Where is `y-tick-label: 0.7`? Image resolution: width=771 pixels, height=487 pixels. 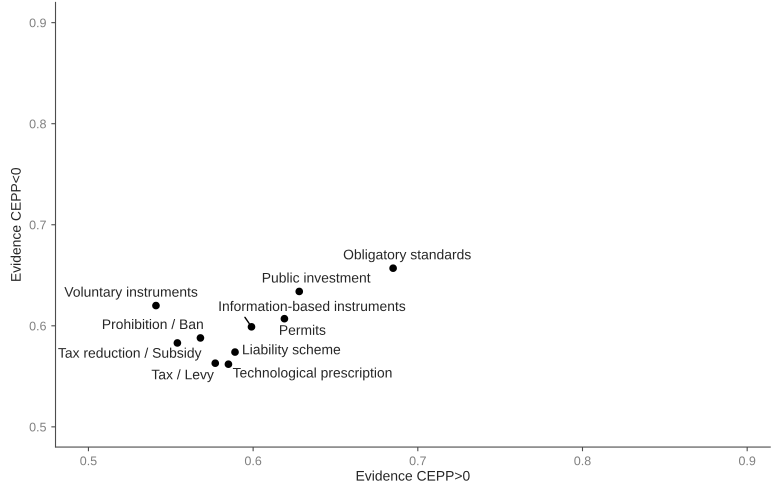
y-tick-label: 0.7 is located at coordinates (38, 225).